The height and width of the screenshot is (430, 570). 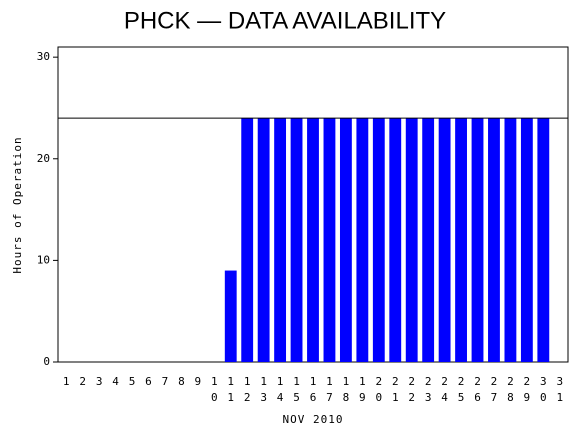 What do you see at coordinates (165, 381) in the screenshot?
I see `x-tick-label: 7` at bounding box center [165, 381].